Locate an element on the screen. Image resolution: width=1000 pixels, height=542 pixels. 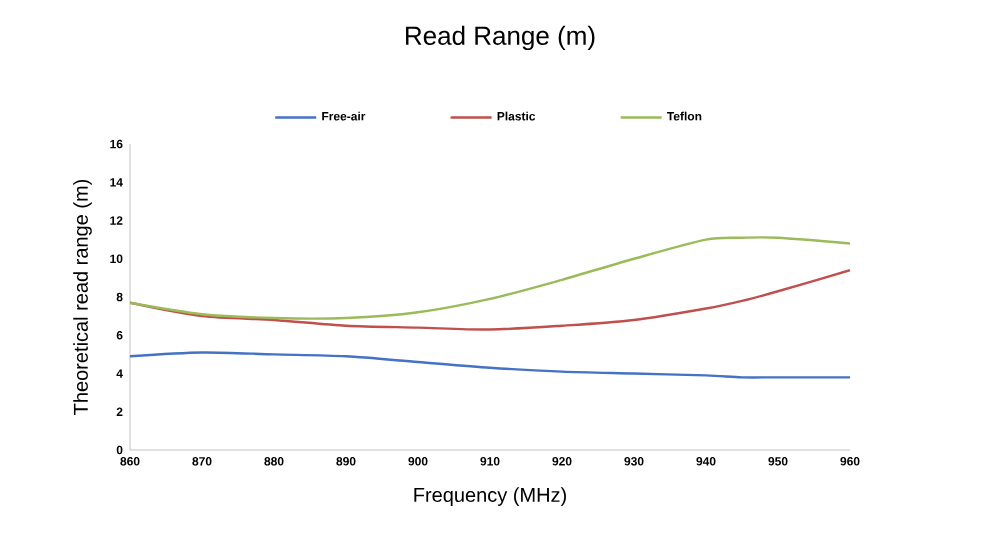
y-axis-title: Theoretical read range (m) is located at coordinates (82, 297).